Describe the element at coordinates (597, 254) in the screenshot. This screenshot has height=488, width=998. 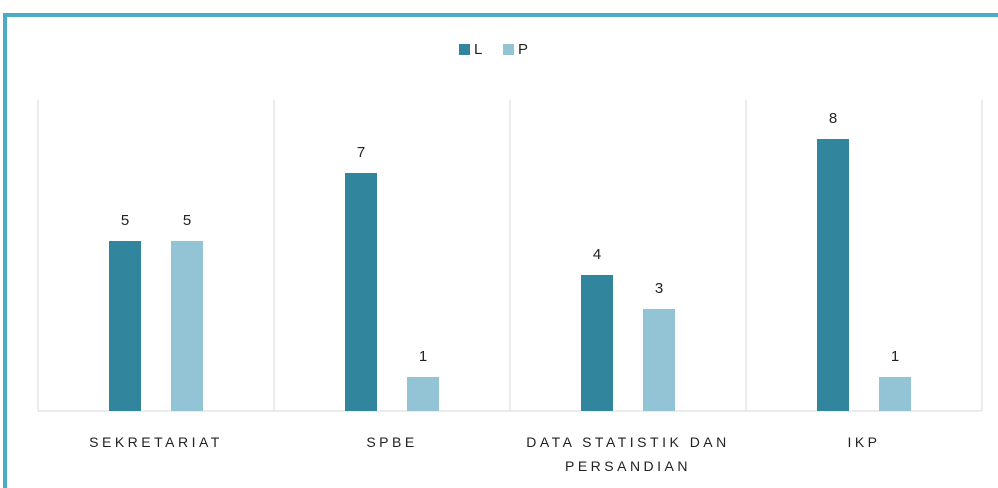
I see `data-label: 4` at that location.